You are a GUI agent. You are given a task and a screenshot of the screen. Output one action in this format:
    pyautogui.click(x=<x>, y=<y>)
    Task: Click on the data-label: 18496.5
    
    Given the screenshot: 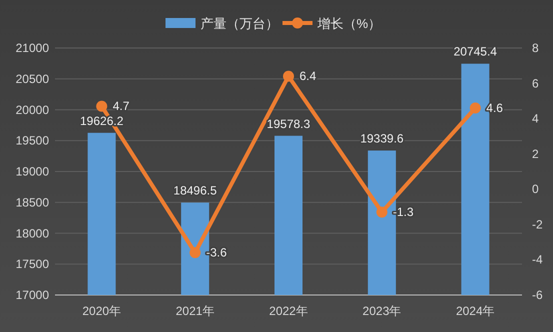 What is the action you would take?
    pyautogui.click(x=195, y=191)
    